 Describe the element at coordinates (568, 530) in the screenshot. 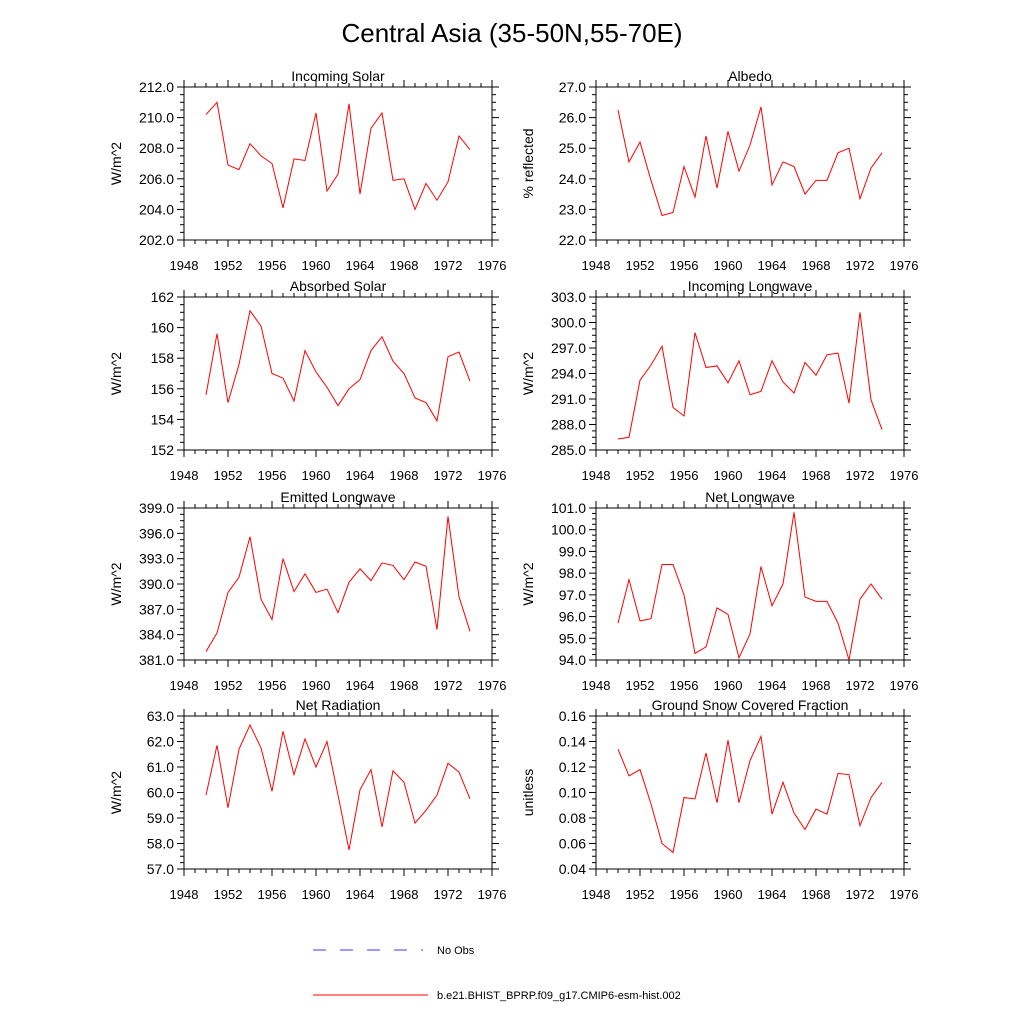

I see `y-tick-label: 100.0` at that location.